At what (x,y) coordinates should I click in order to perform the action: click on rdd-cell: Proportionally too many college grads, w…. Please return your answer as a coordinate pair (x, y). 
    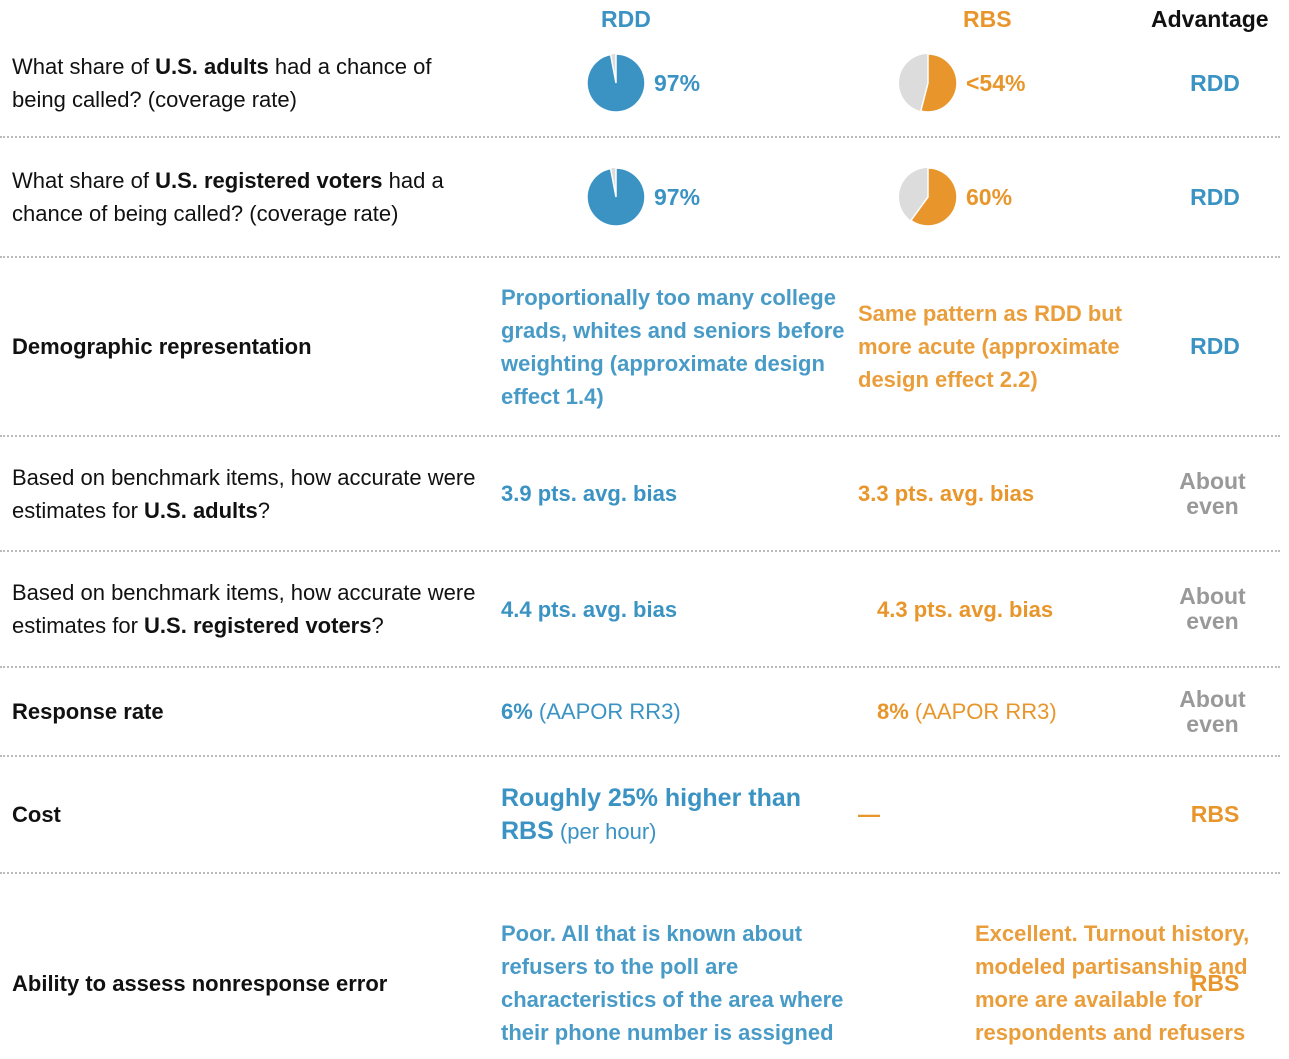
    Looking at the image, I should click on (673, 347).